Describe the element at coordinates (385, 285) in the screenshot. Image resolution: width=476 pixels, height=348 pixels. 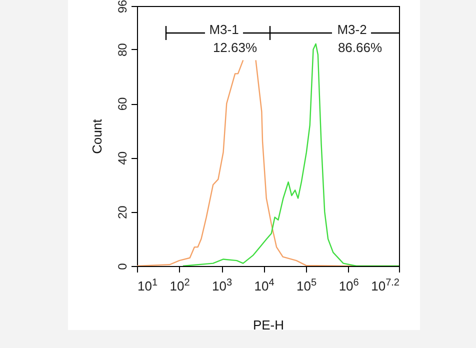
I see `x-tick-label: 10$^{7.2}$` at that location.